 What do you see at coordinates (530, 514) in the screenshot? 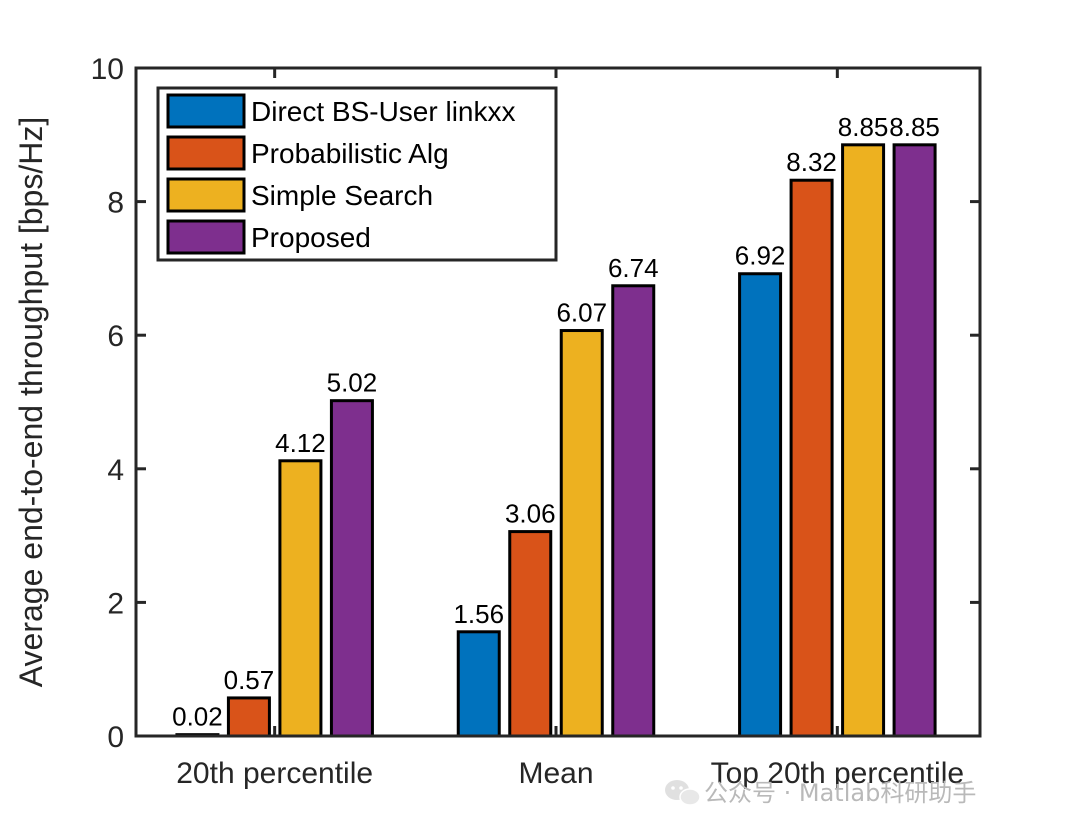
I see `data-label-2-2: 3.06` at bounding box center [530, 514].